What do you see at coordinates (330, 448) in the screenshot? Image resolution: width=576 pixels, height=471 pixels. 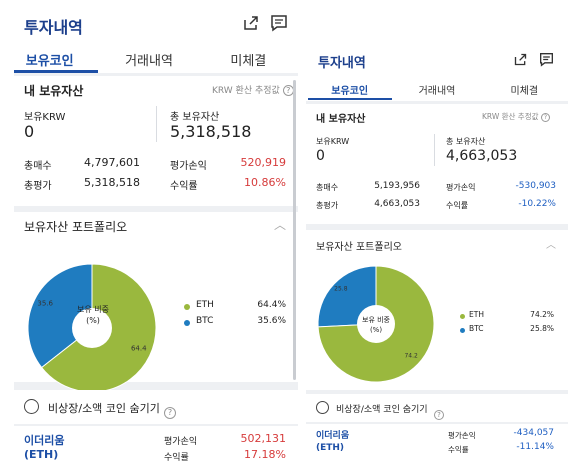 I see `coin-name-line2: (ETH)` at bounding box center [330, 448].